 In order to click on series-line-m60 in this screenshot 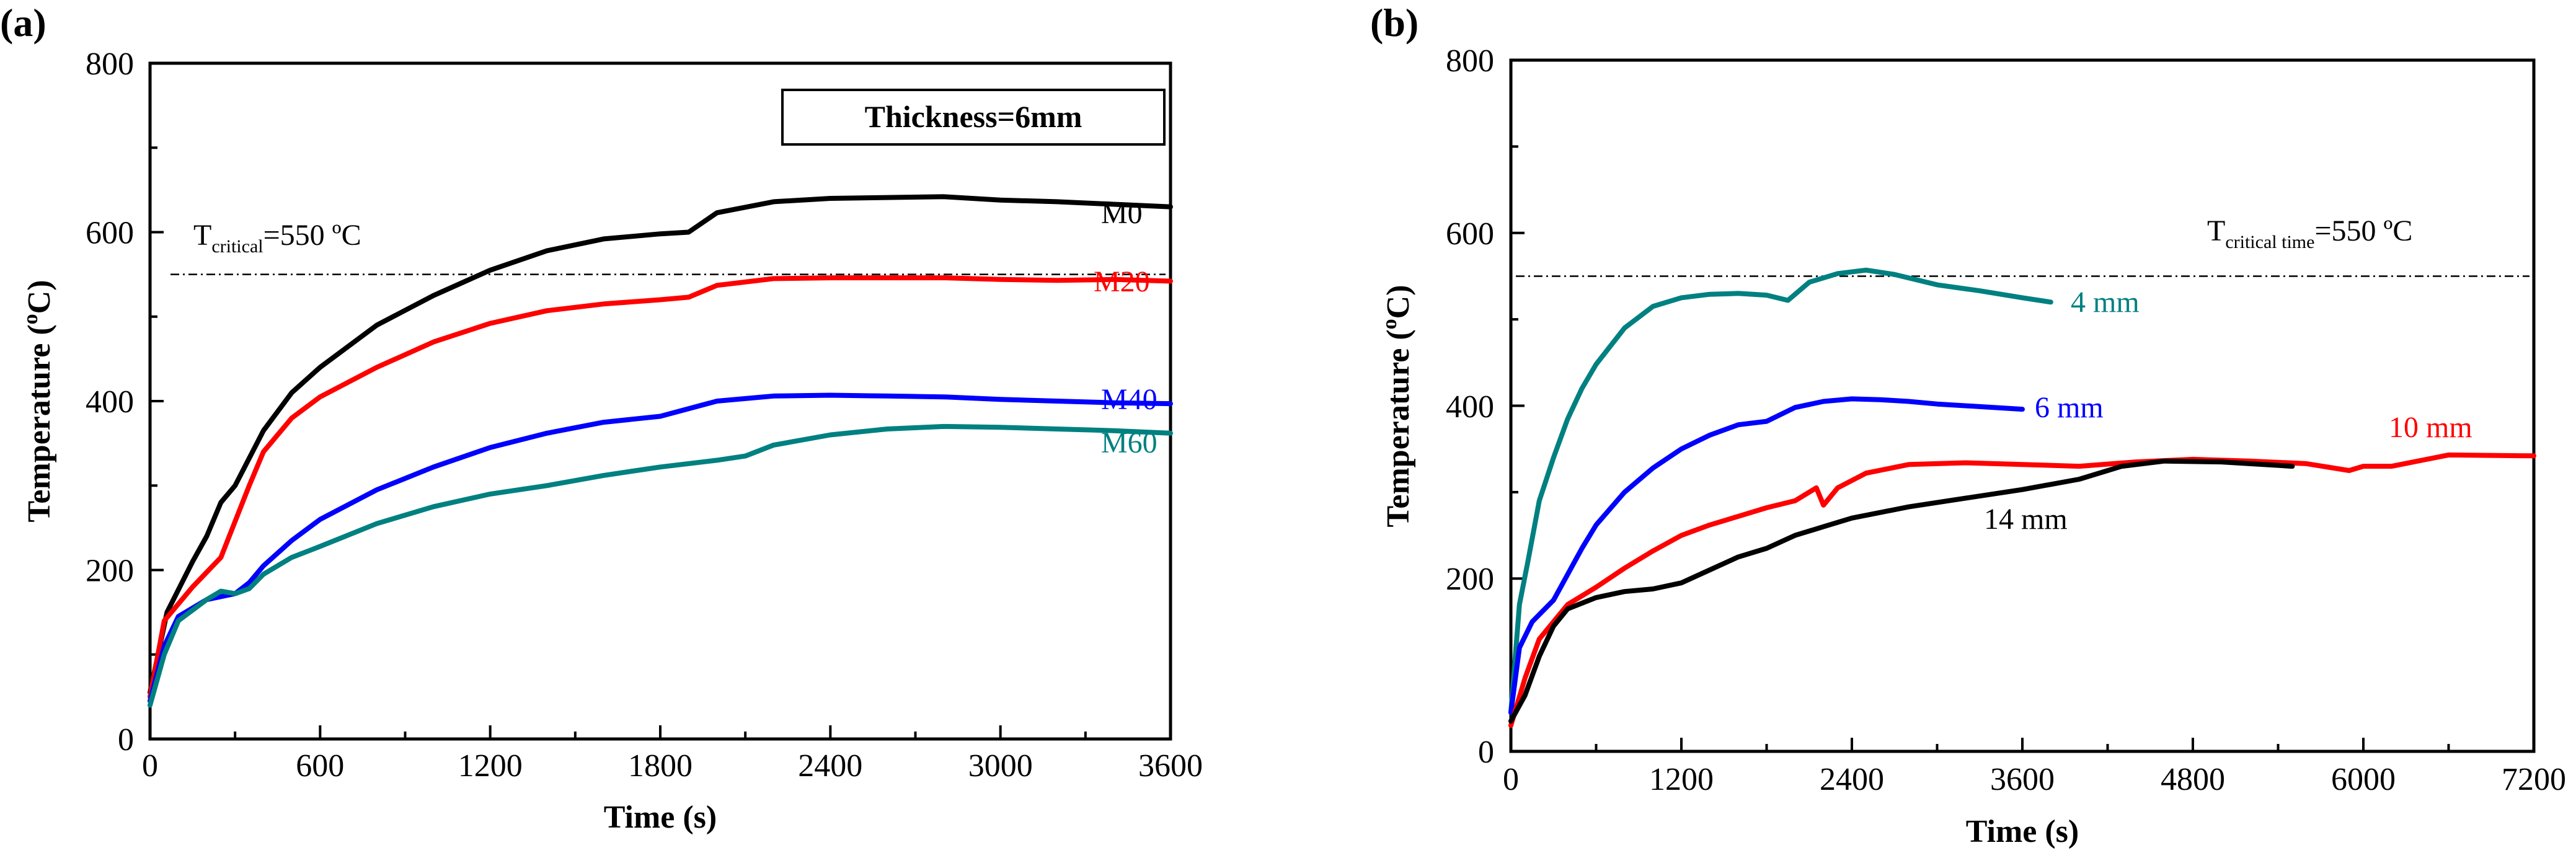, I will do `click(661, 565)`.